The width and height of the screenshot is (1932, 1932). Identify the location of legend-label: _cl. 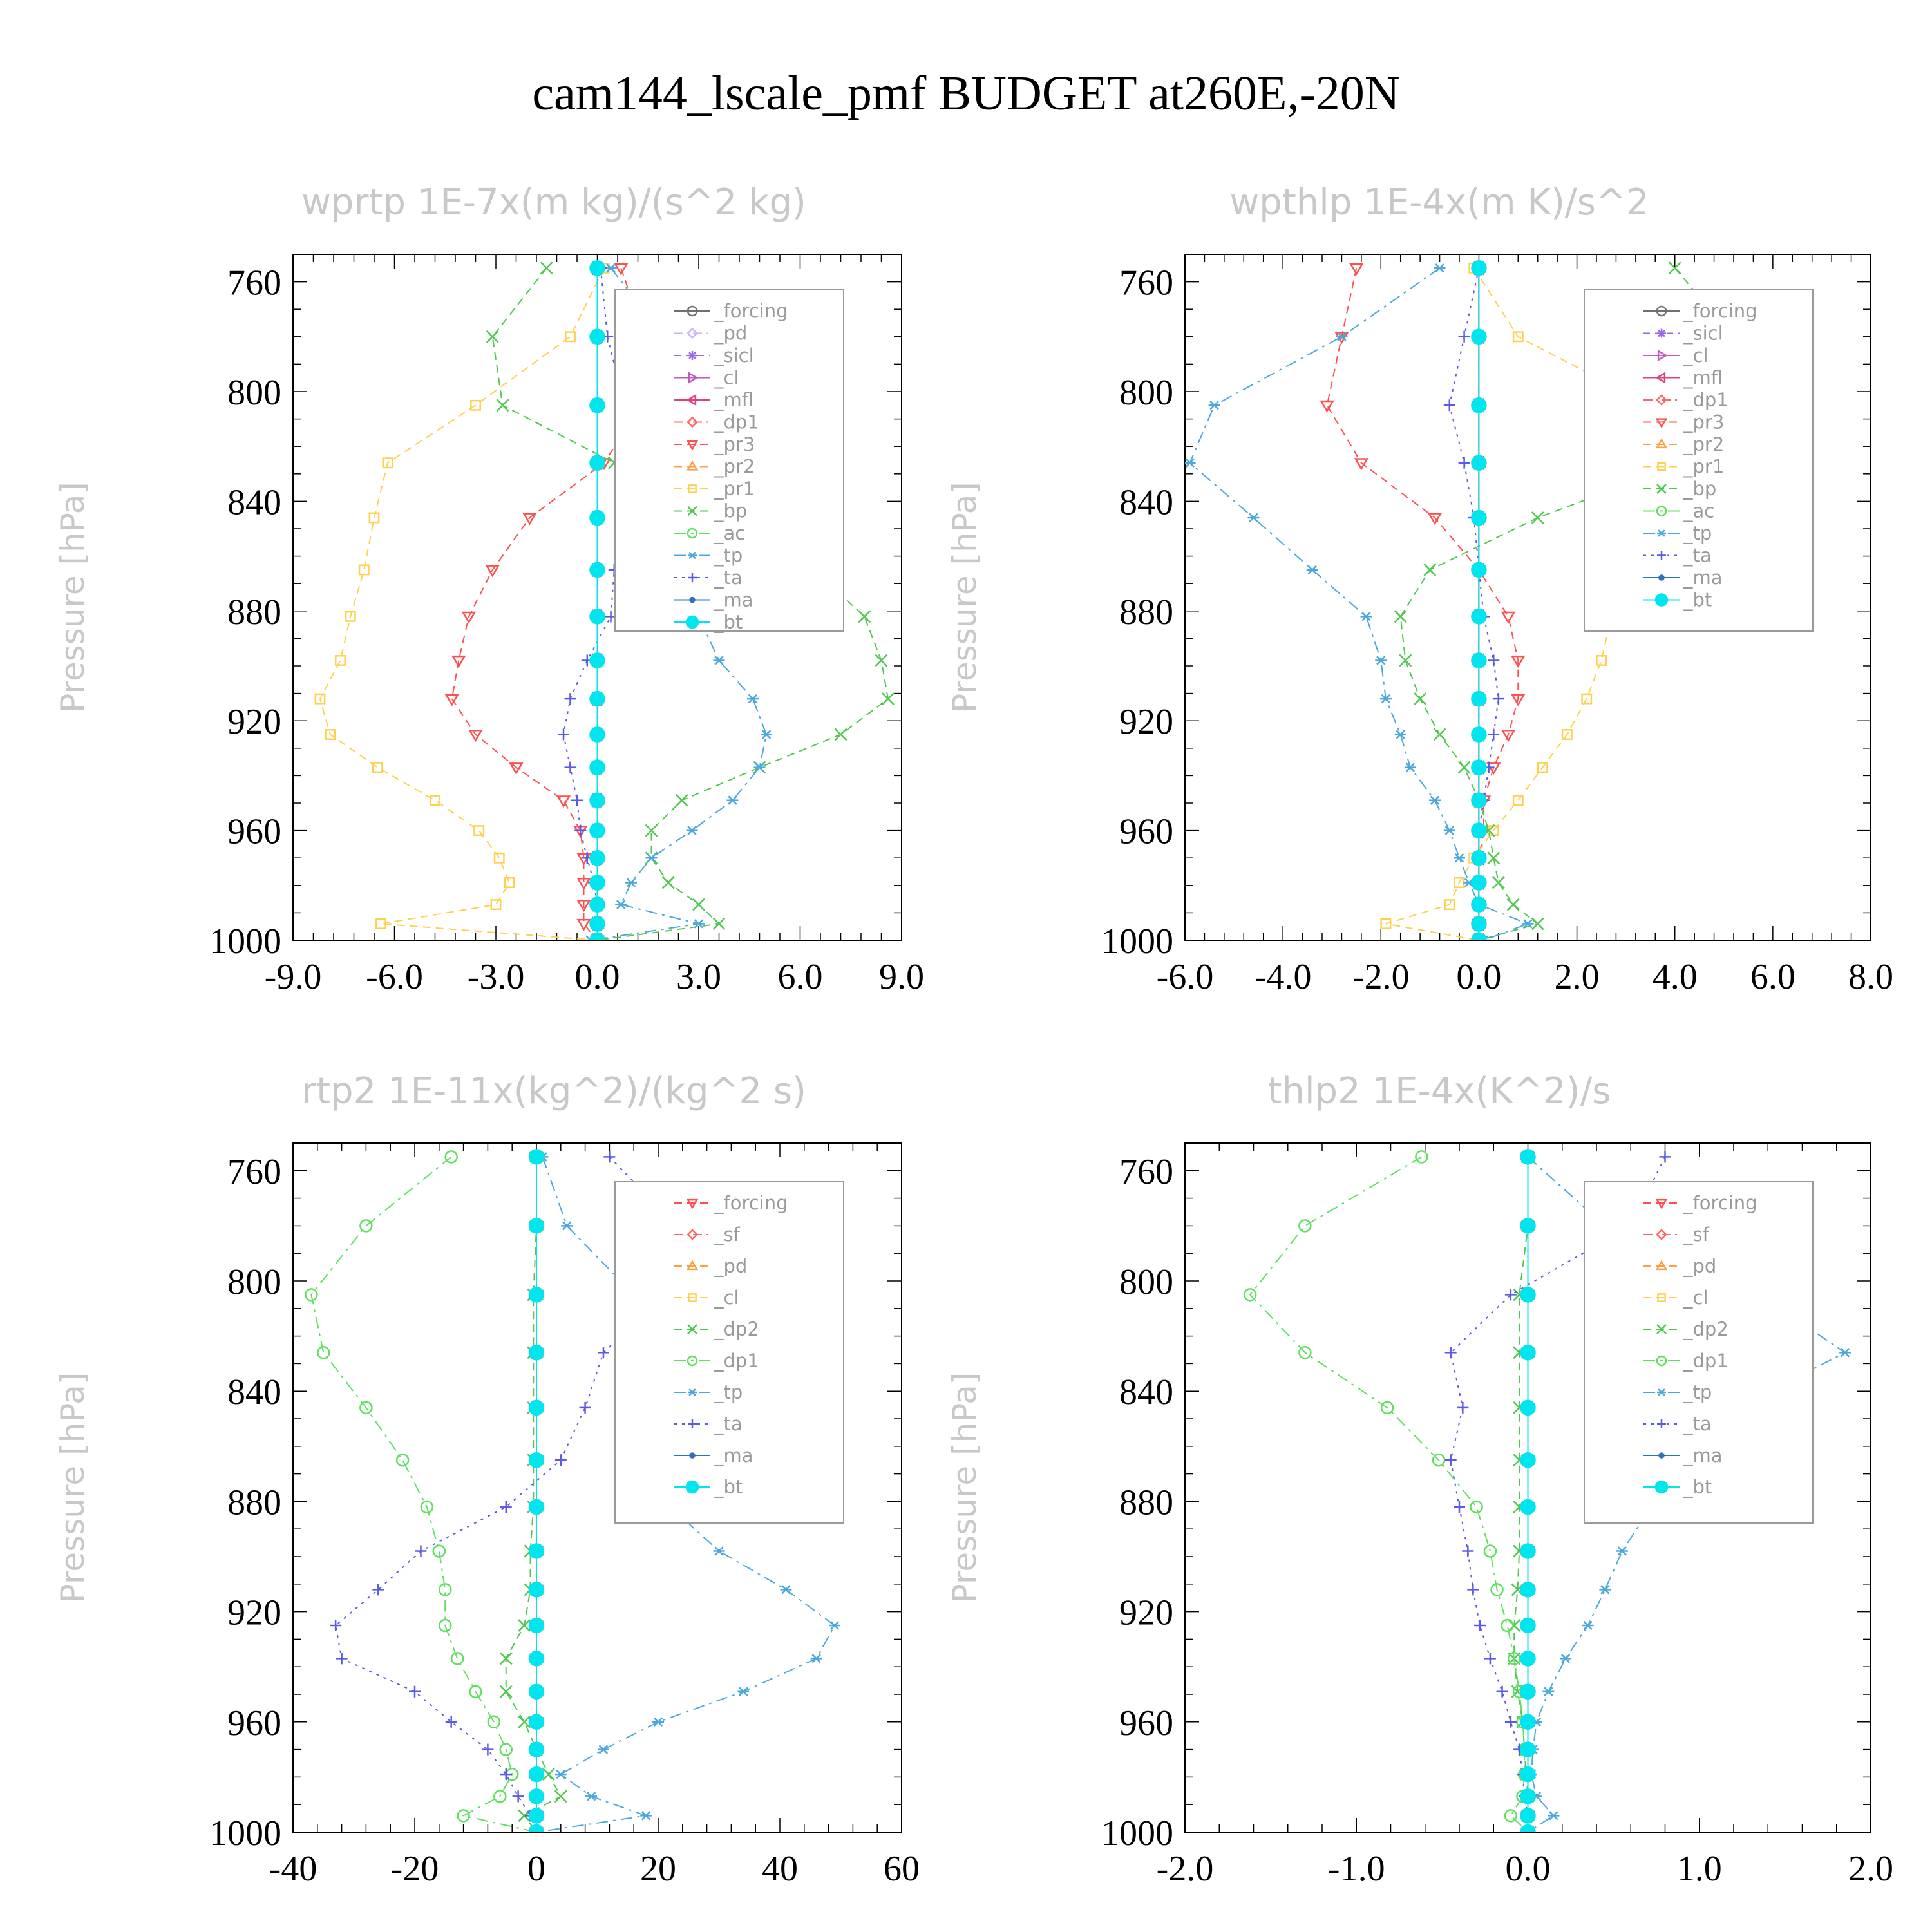
(1696, 355).